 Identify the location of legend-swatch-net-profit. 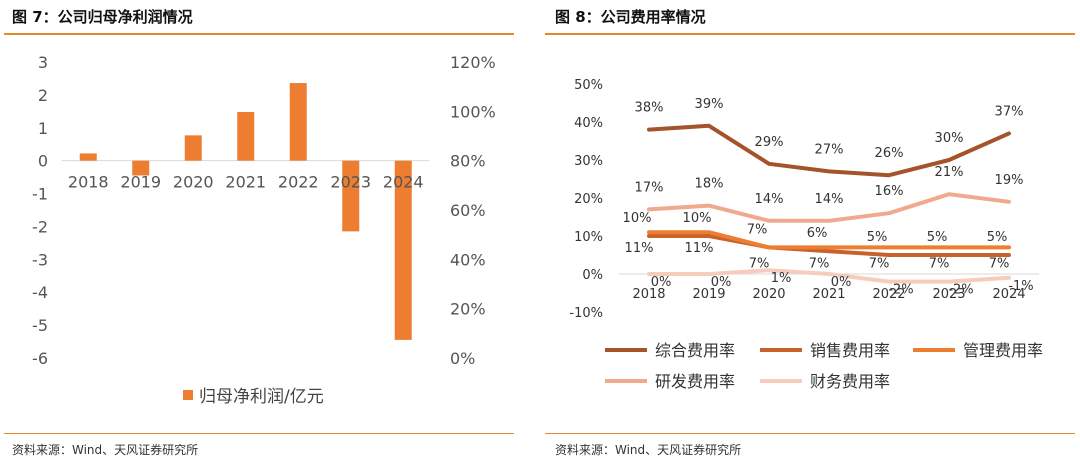
(188, 395).